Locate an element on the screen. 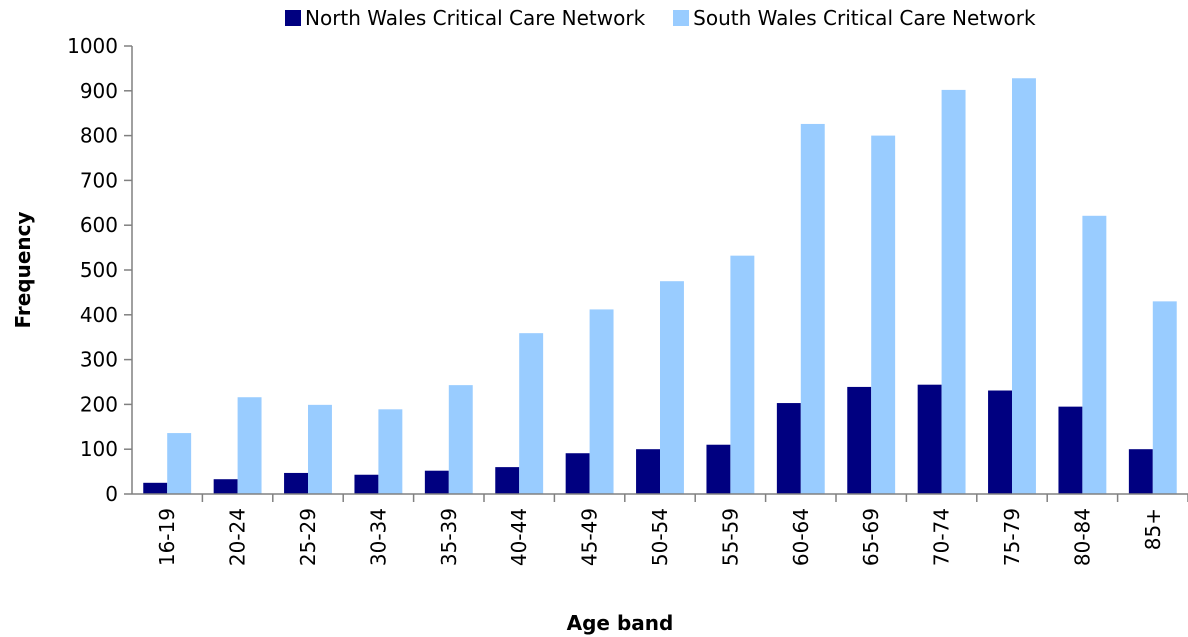 Image resolution: width=1188 pixels, height=637 pixels. y-axis: 0 100 200 300 400 500 600 700 800 900 1000 is located at coordinates (100, 270).